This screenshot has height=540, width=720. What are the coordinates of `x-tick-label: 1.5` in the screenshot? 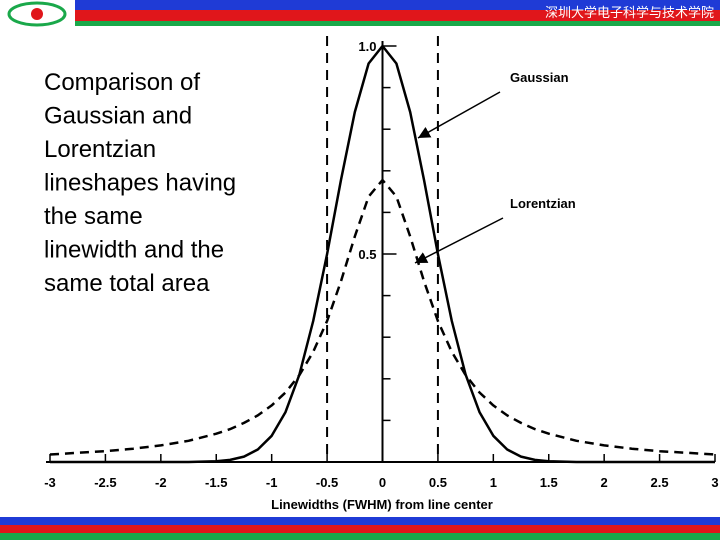 It's located at (549, 482).